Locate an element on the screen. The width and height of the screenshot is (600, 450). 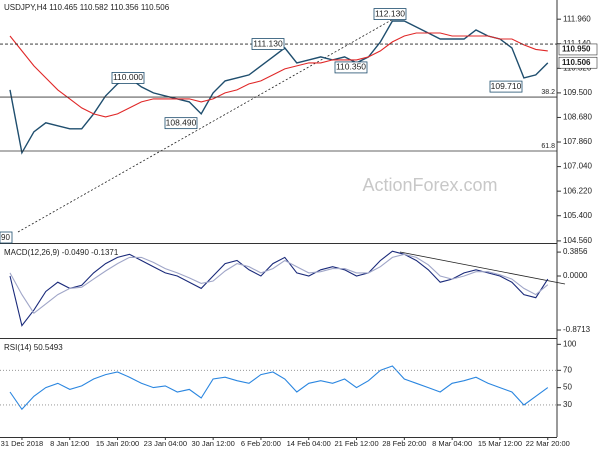
y-tick-label: 30 is located at coordinates (567, 404).